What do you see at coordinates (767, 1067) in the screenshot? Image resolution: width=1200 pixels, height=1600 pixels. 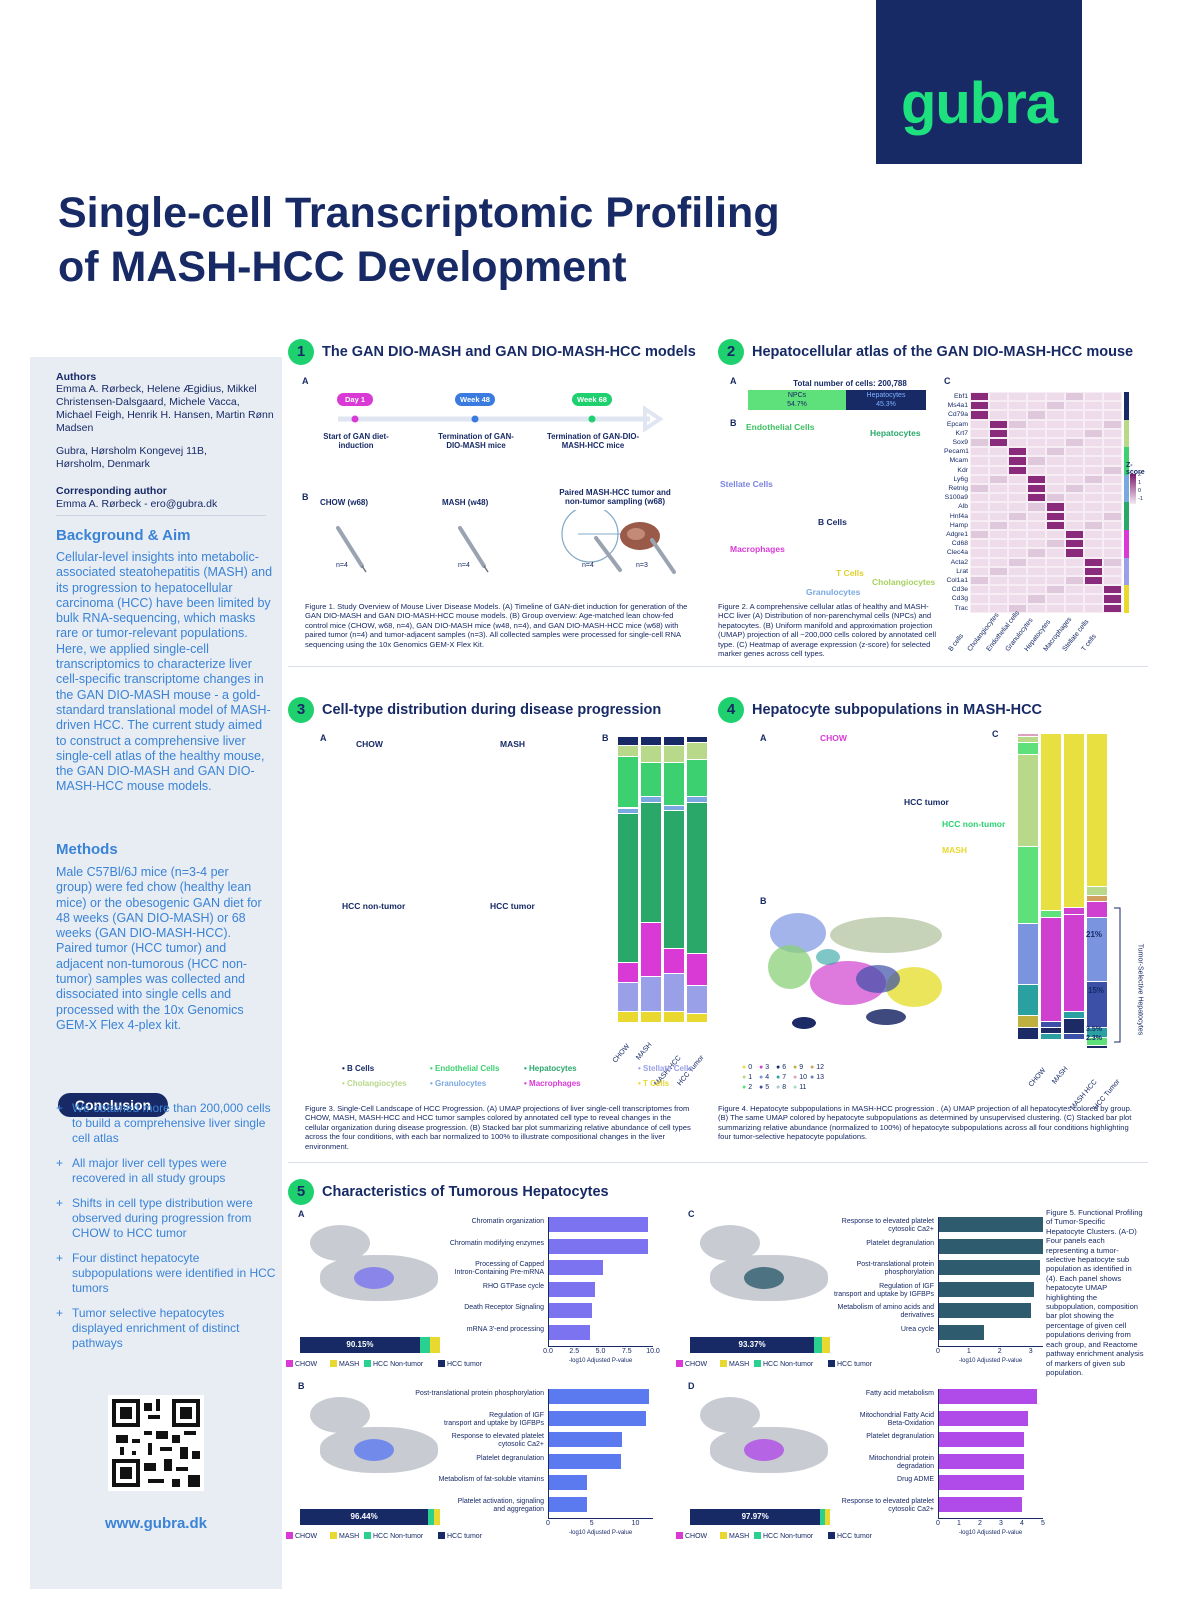 I see `cluster-number: 3` at bounding box center [767, 1067].